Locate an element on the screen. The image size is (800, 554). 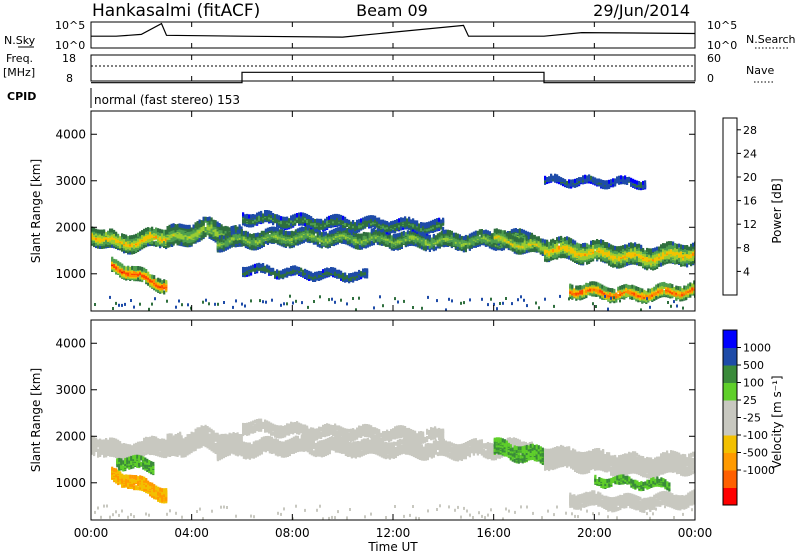
freq-tick-top: 18 is located at coordinates (69, 58).